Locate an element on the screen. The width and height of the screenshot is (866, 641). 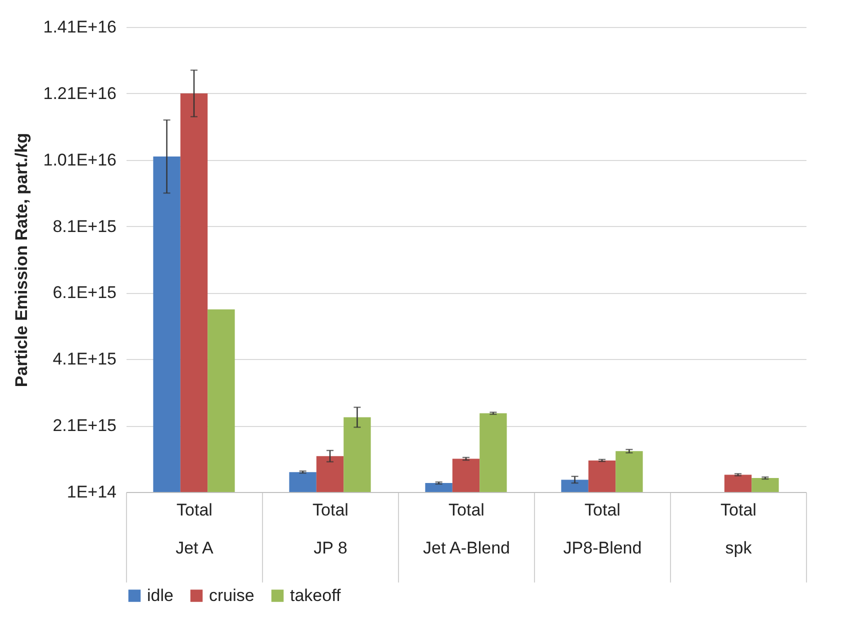
legend-label: takeoff is located at coordinates (316, 595).